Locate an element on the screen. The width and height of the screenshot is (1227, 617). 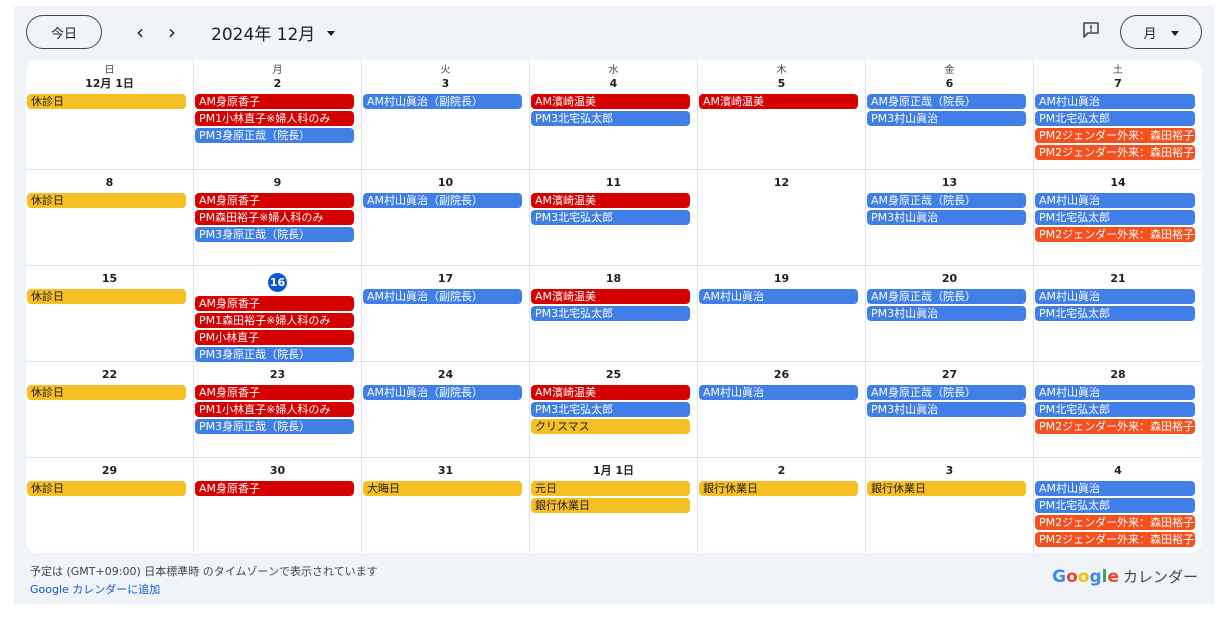
date-label: 14 is located at coordinates (1118, 182).